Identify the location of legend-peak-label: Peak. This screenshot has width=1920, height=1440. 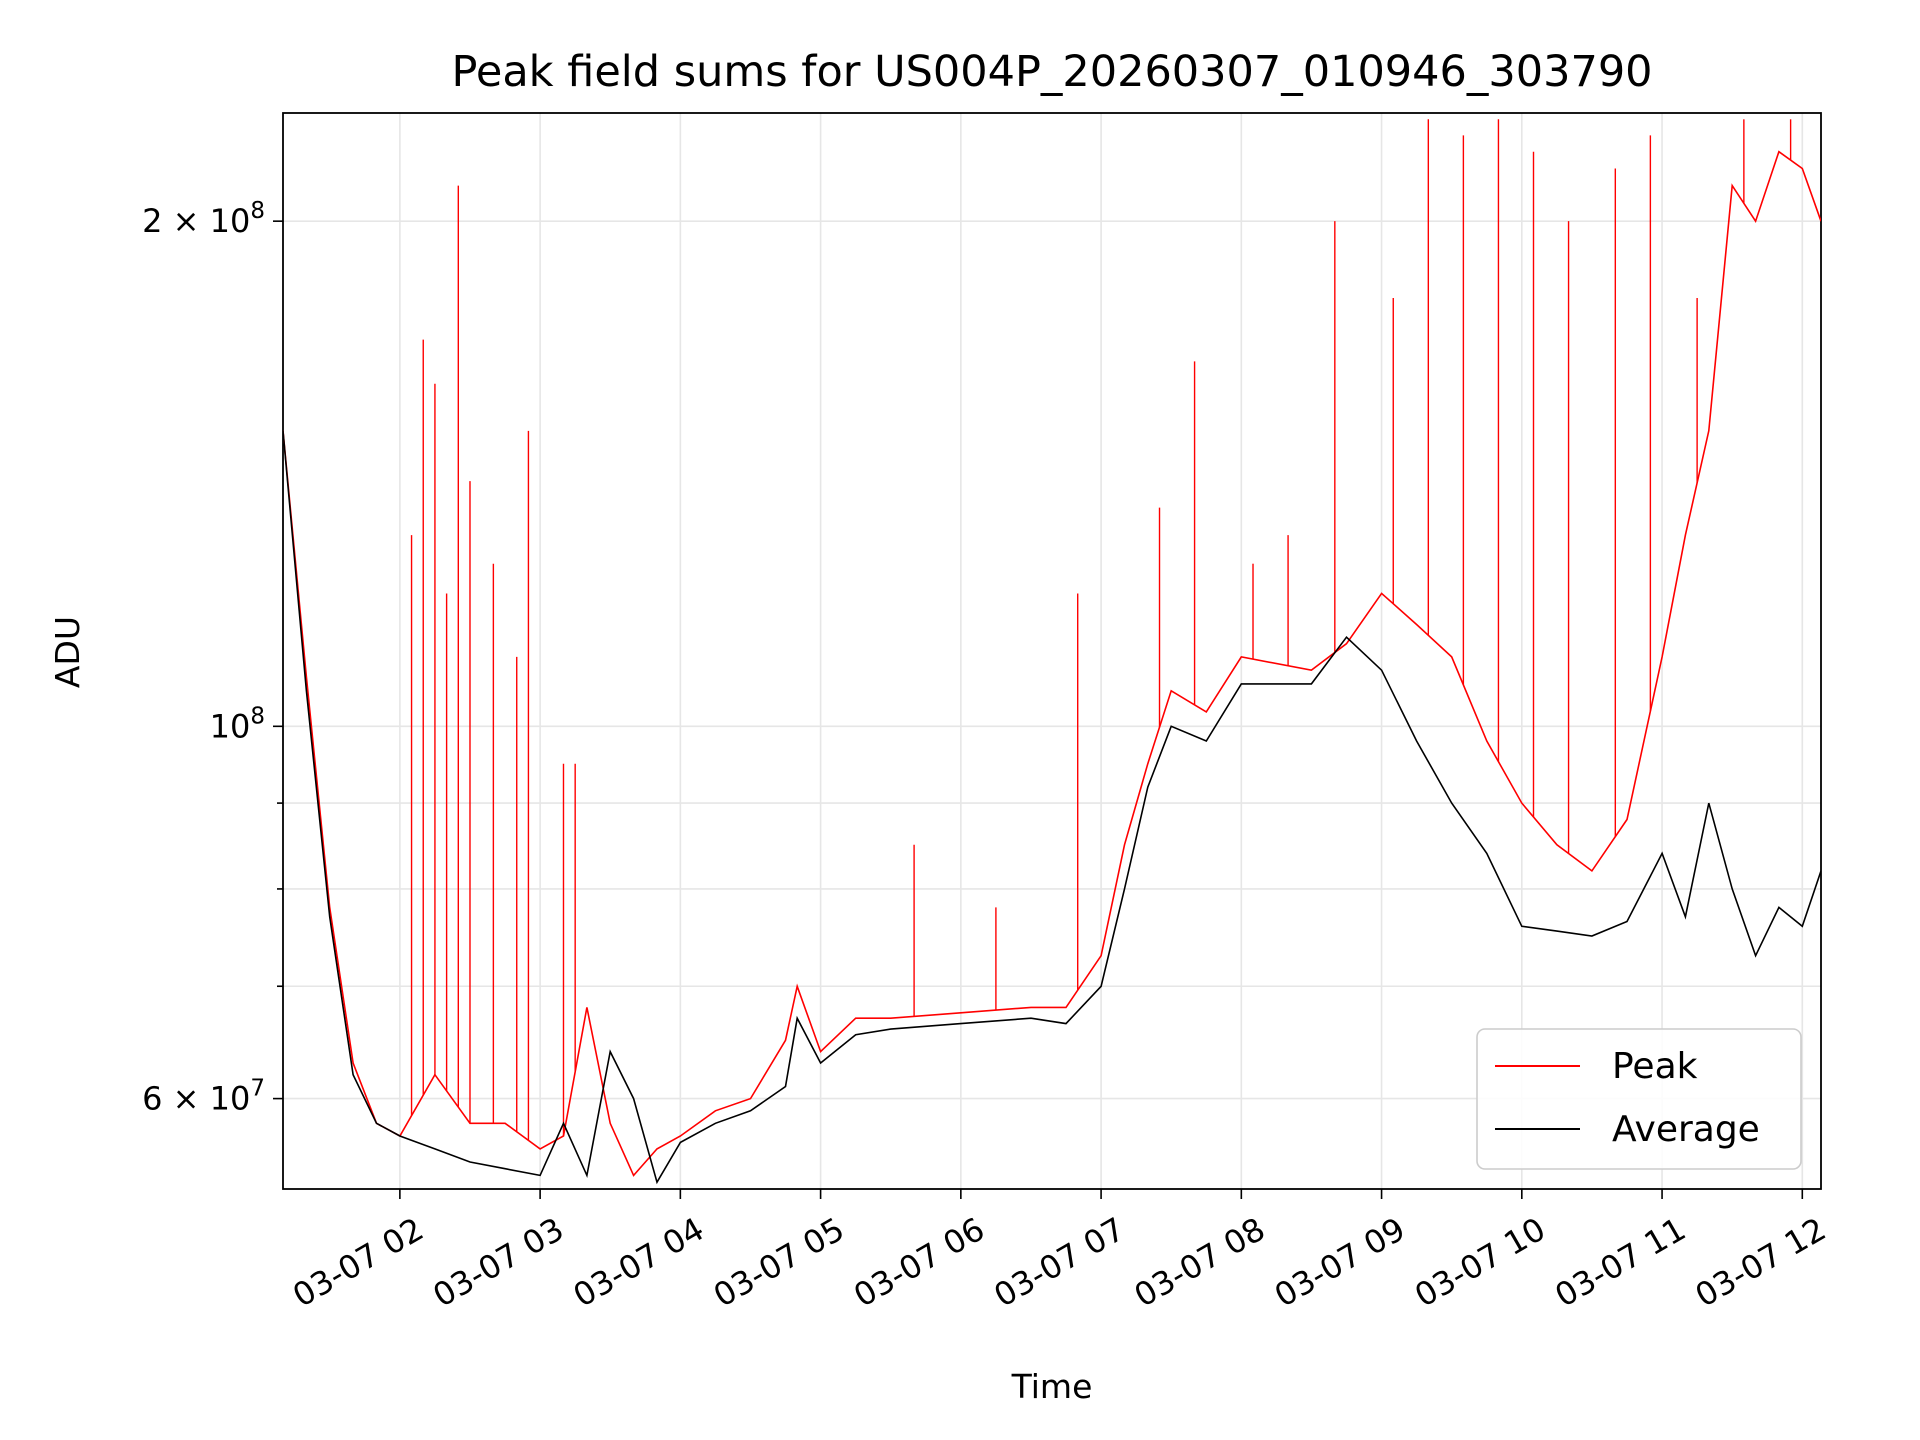
(1655, 1066).